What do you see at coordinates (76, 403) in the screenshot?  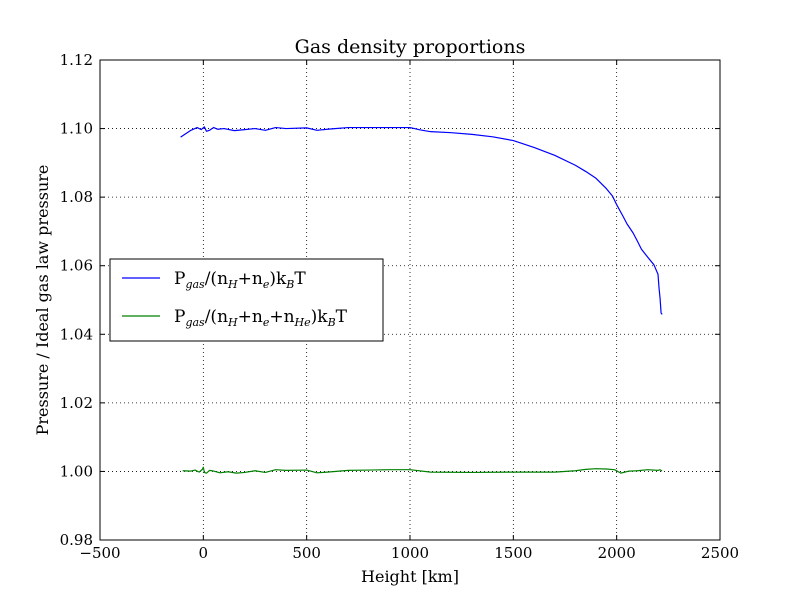 I see `y-tick-label: 1.02` at bounding box center [76, 403].